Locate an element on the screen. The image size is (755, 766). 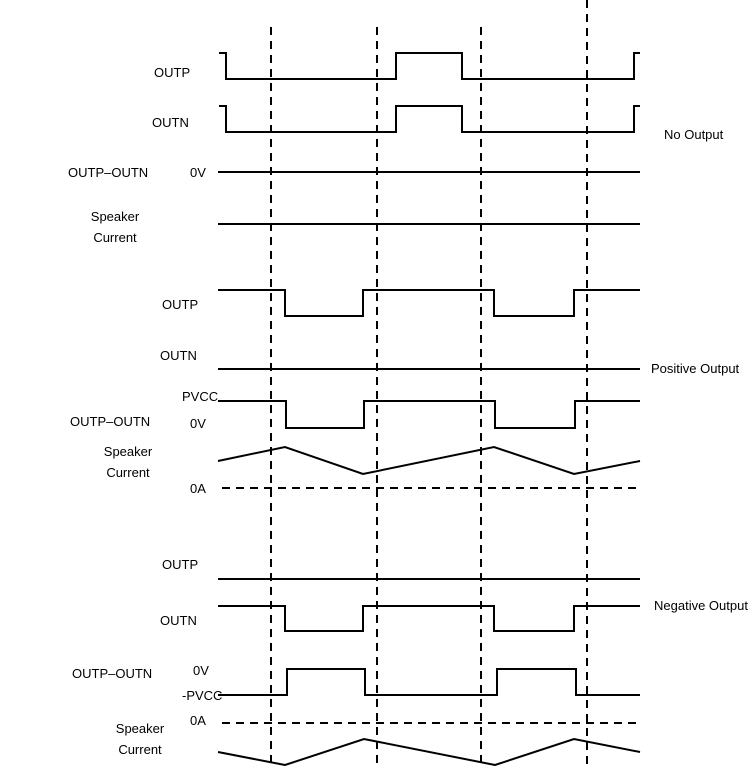
mode-label: Negative Output is located at coordinates (701, 605).